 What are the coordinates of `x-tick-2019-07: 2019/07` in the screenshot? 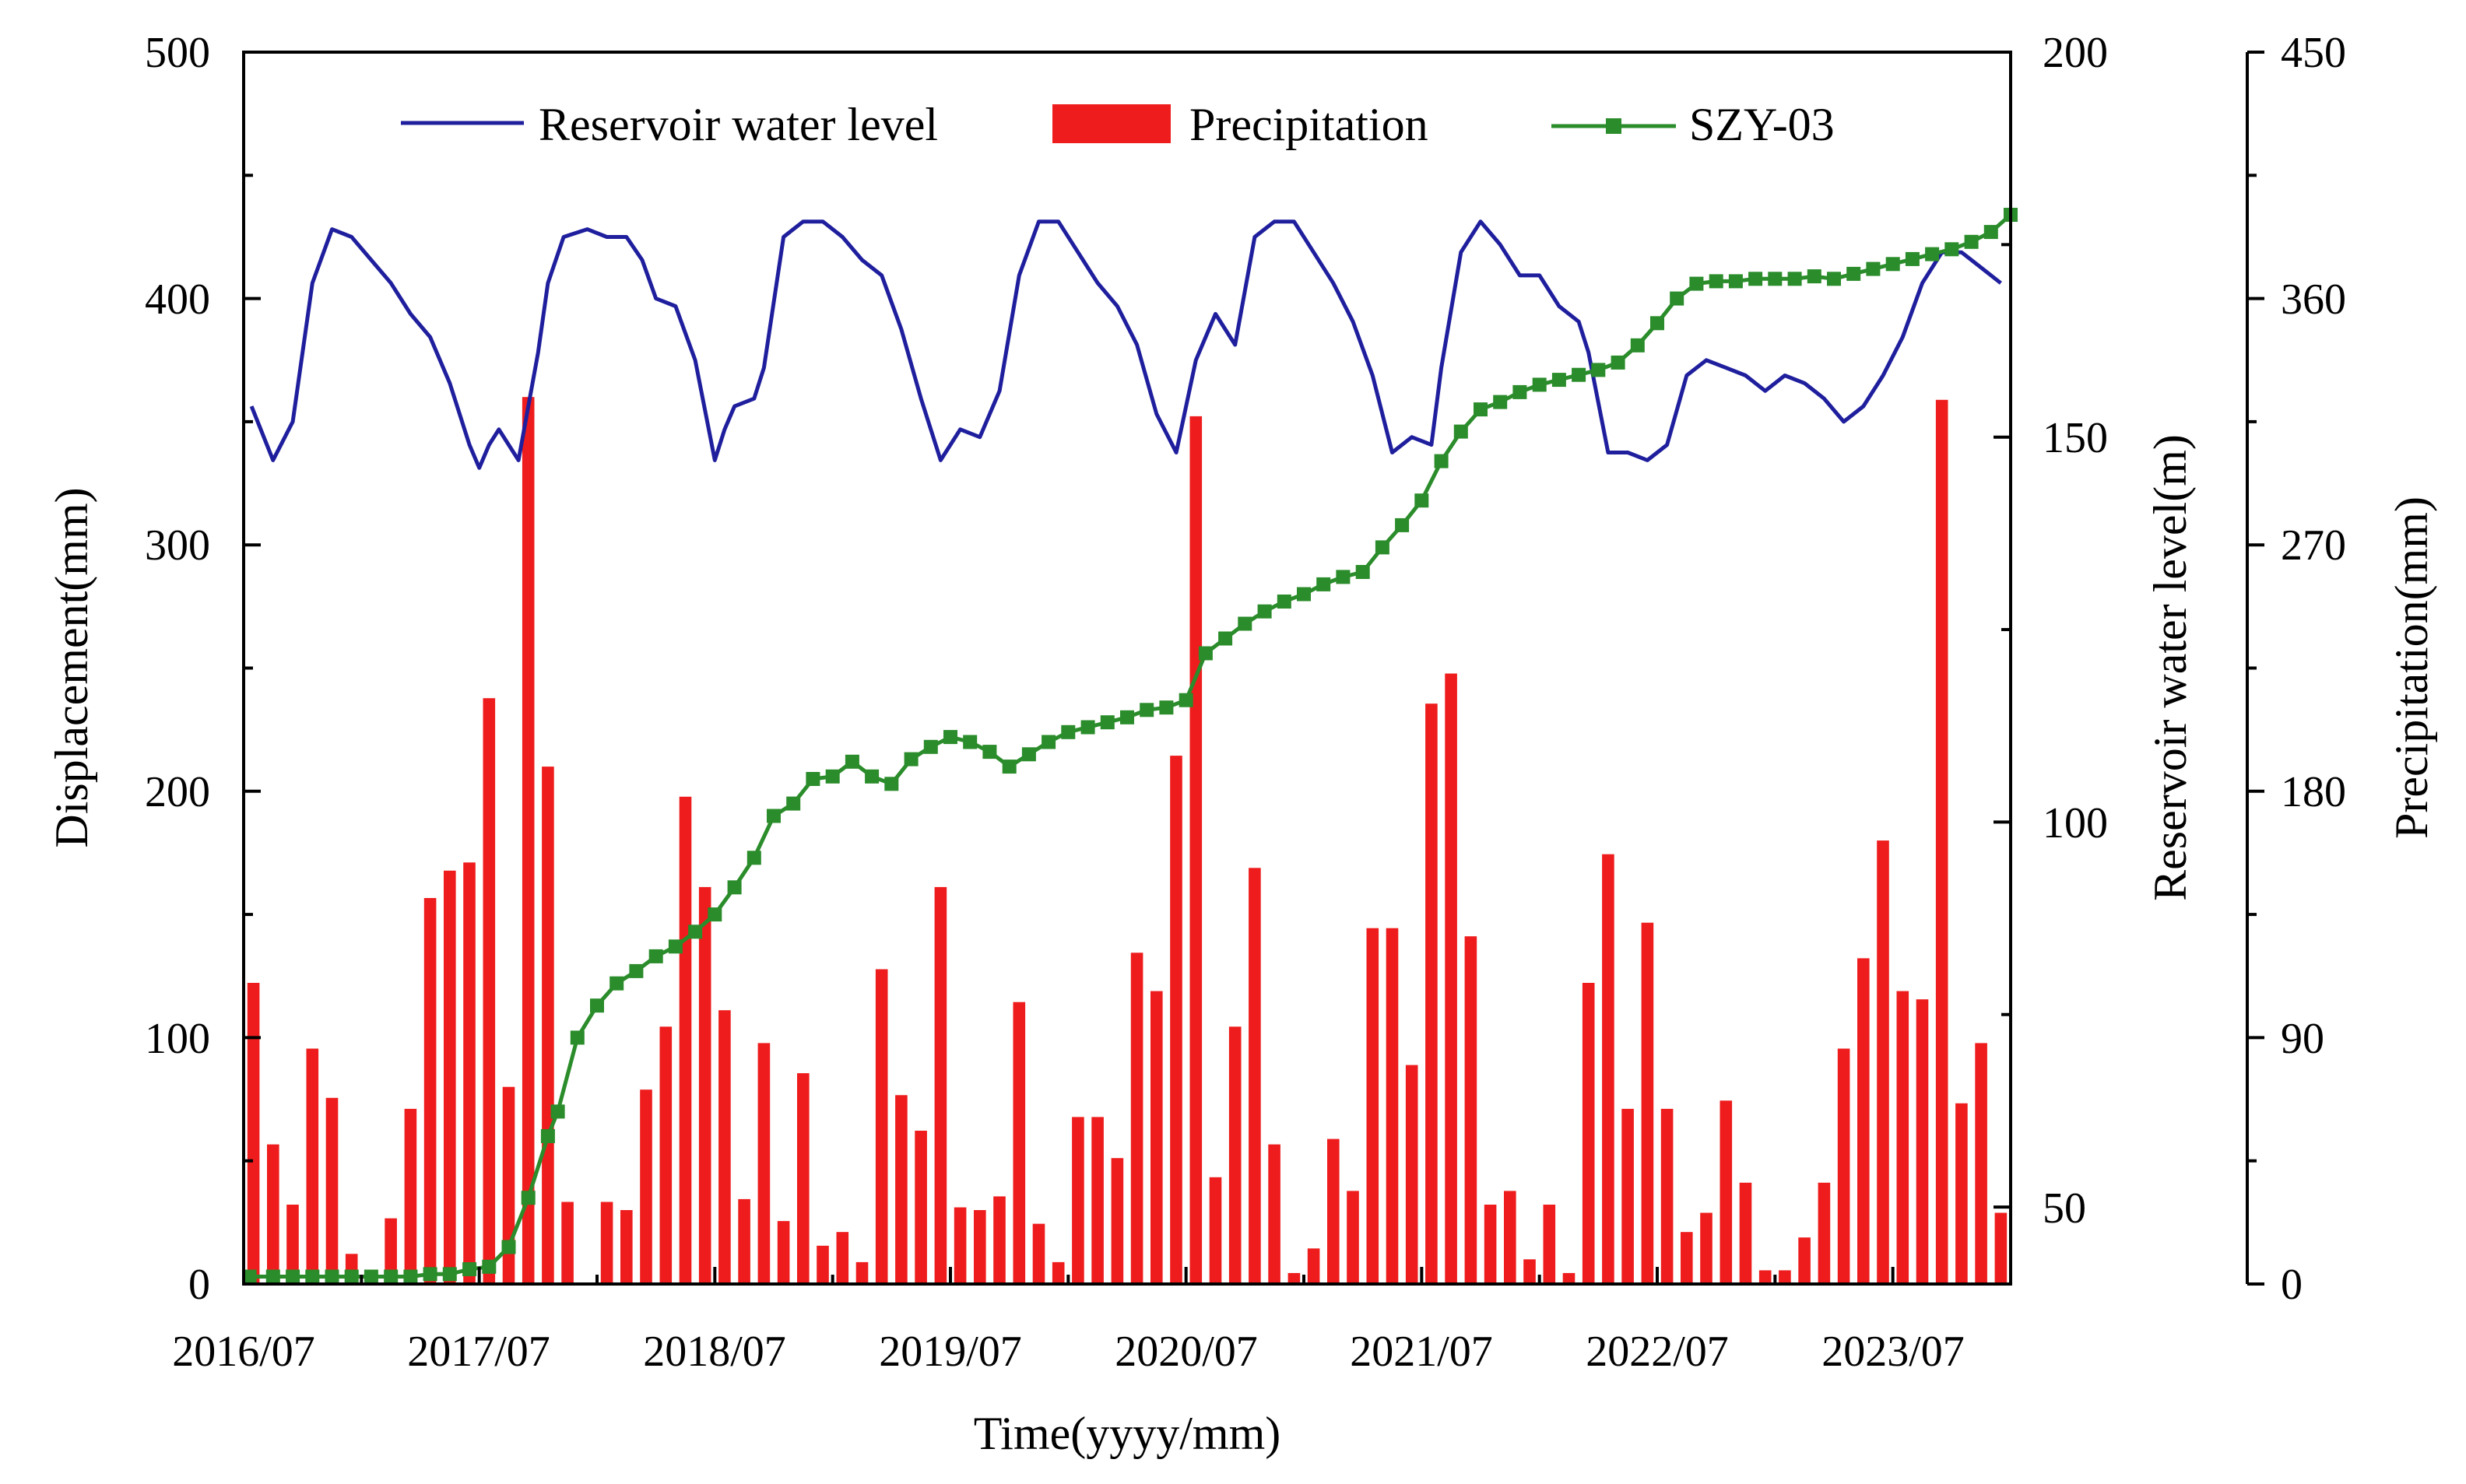 It's located at (950, 1352).